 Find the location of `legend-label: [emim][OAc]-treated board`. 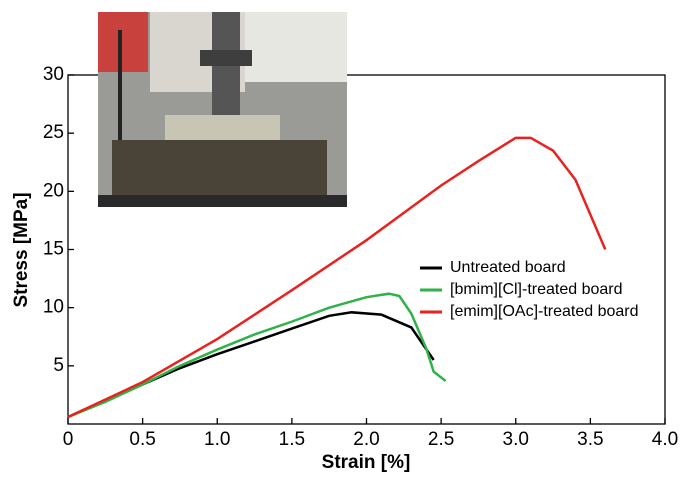

legend-label: [emim][OAc]-treated board is located at coordinates (544, 311).